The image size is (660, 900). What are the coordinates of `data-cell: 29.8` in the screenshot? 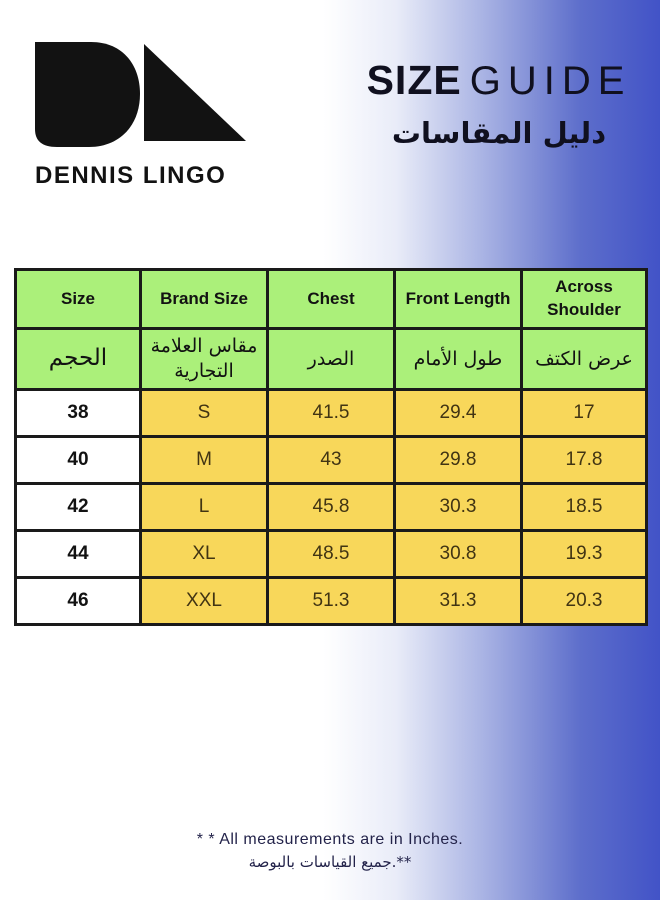 It's located at (458, 460).